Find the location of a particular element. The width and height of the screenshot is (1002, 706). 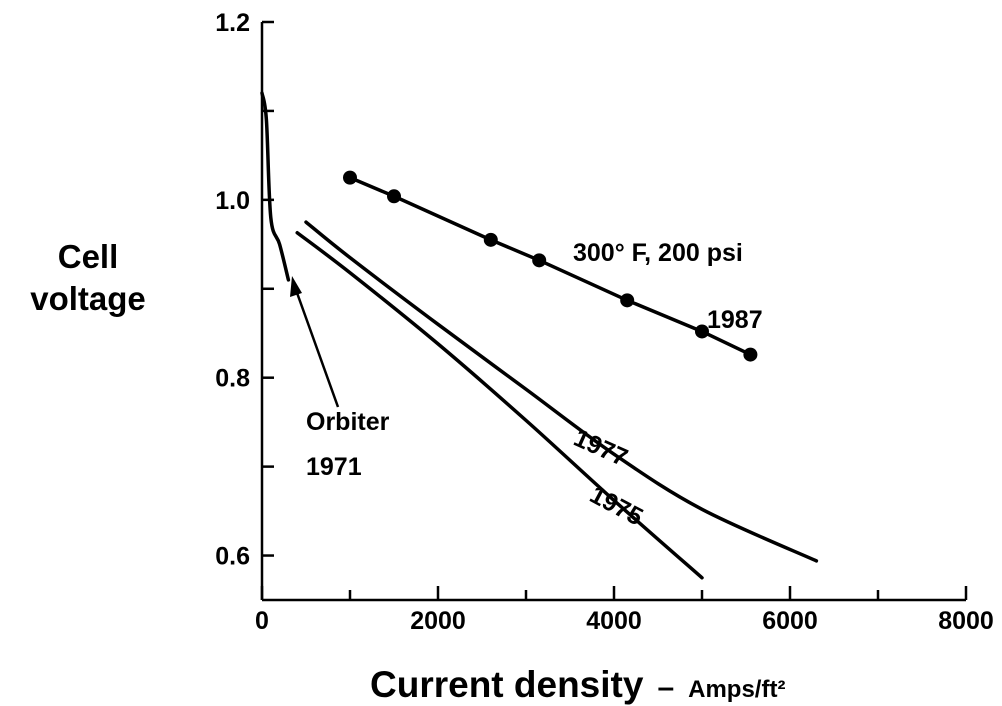

orbiter-arrow-shaft is located at coordinates (317, 348).